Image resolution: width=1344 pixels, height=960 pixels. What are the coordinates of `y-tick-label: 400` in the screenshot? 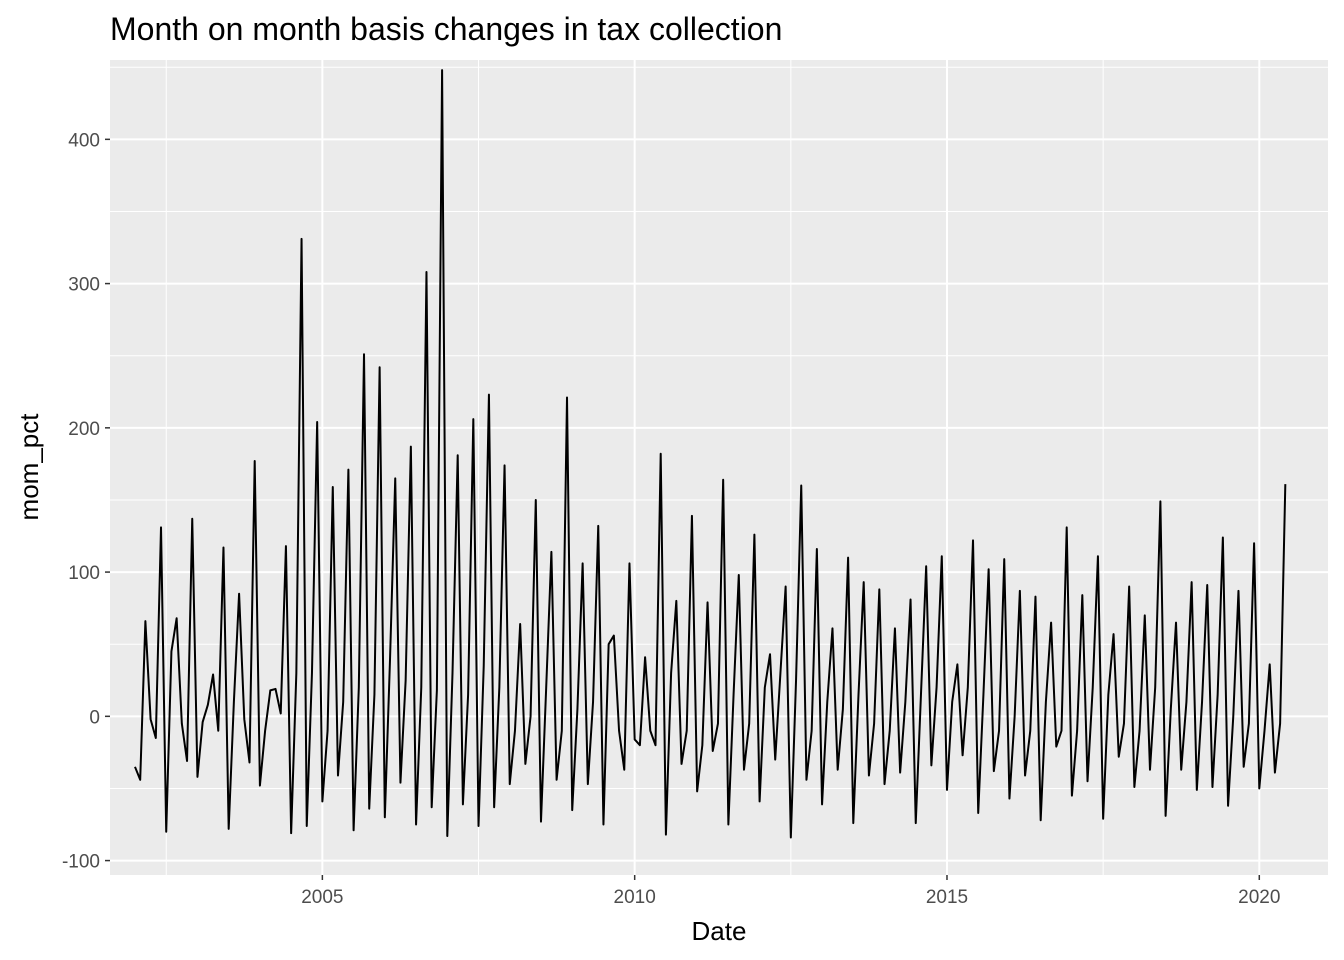 It's located at (84, 140).